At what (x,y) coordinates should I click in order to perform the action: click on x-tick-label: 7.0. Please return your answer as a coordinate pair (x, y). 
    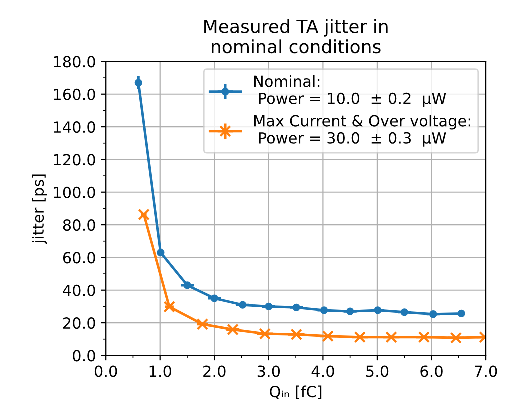
    Looking at the image, I should click on (486, 372).